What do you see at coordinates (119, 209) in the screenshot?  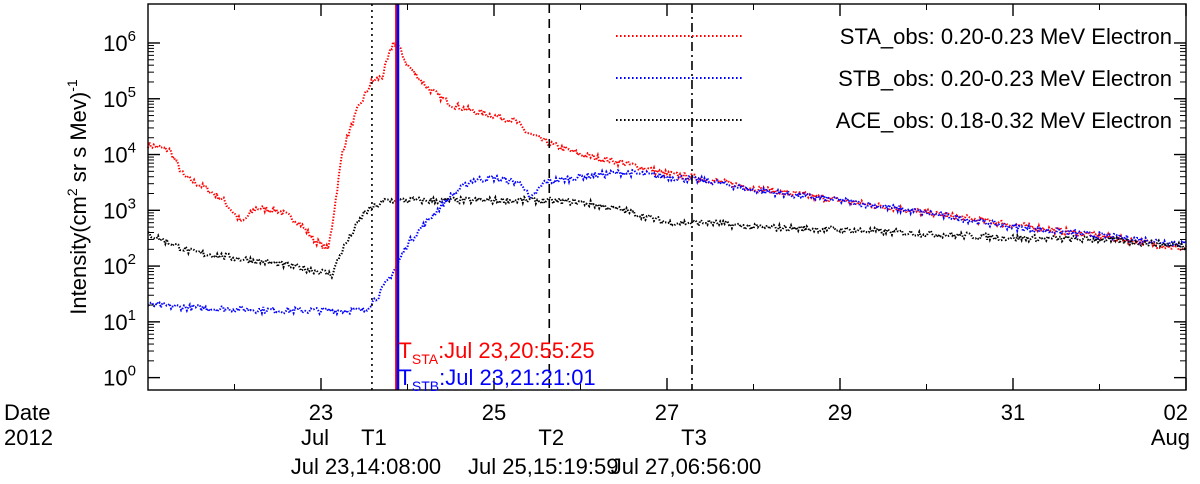 I see `y-tick-label: 10³` at bounding box center [119, 209].